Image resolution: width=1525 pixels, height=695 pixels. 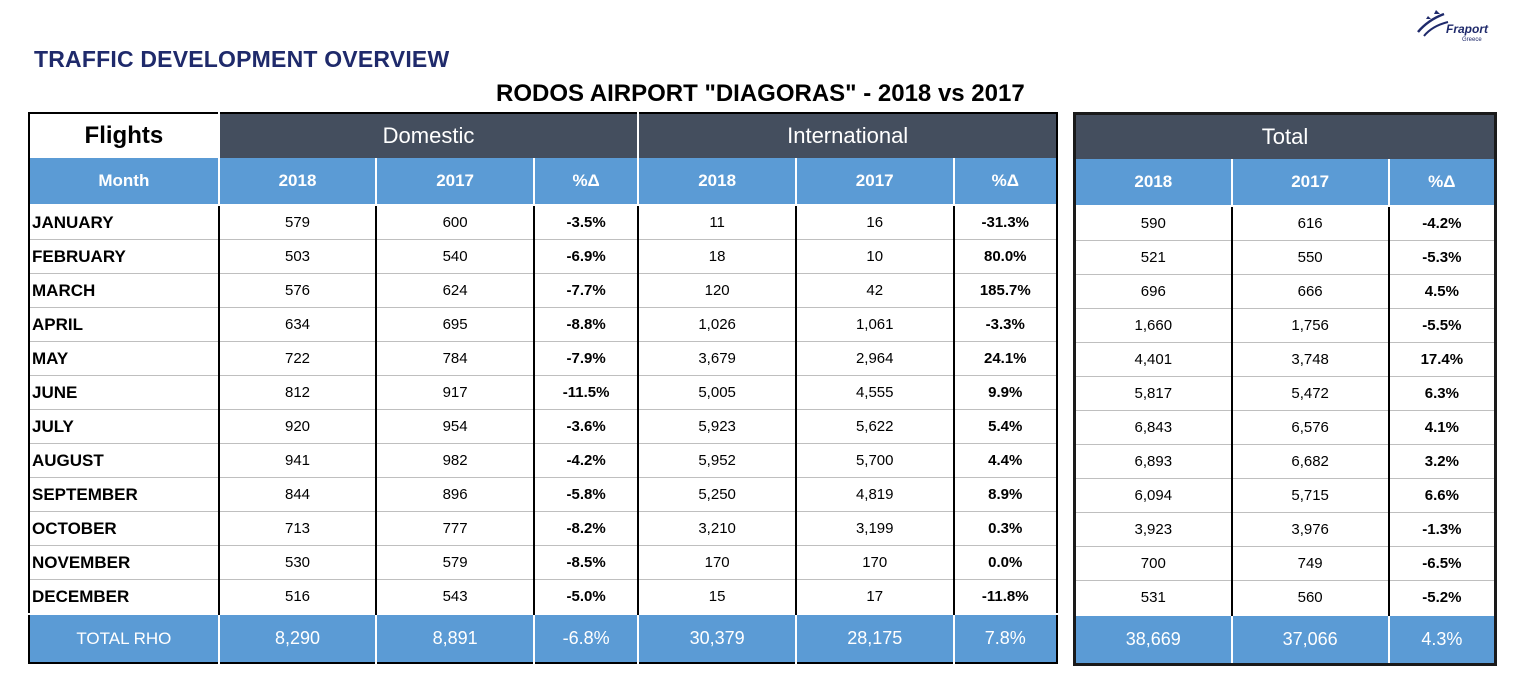 I want to click on totals-label: TOTAL RHO, so click(x=124, y=638).